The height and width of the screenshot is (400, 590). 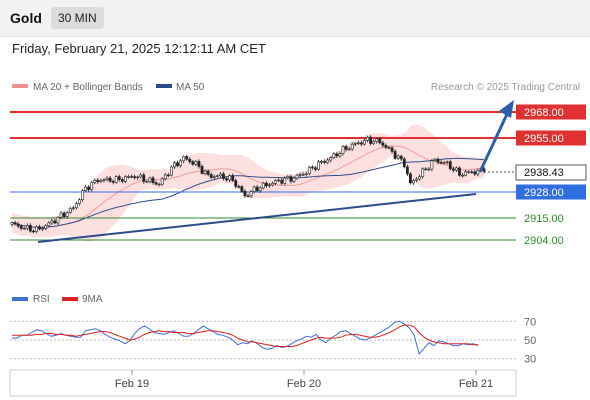 What do you see at coordinates (92, 299) in the screenshot?
I see `legend-label-9ma: 9MA` at bounding box center [92, 299].